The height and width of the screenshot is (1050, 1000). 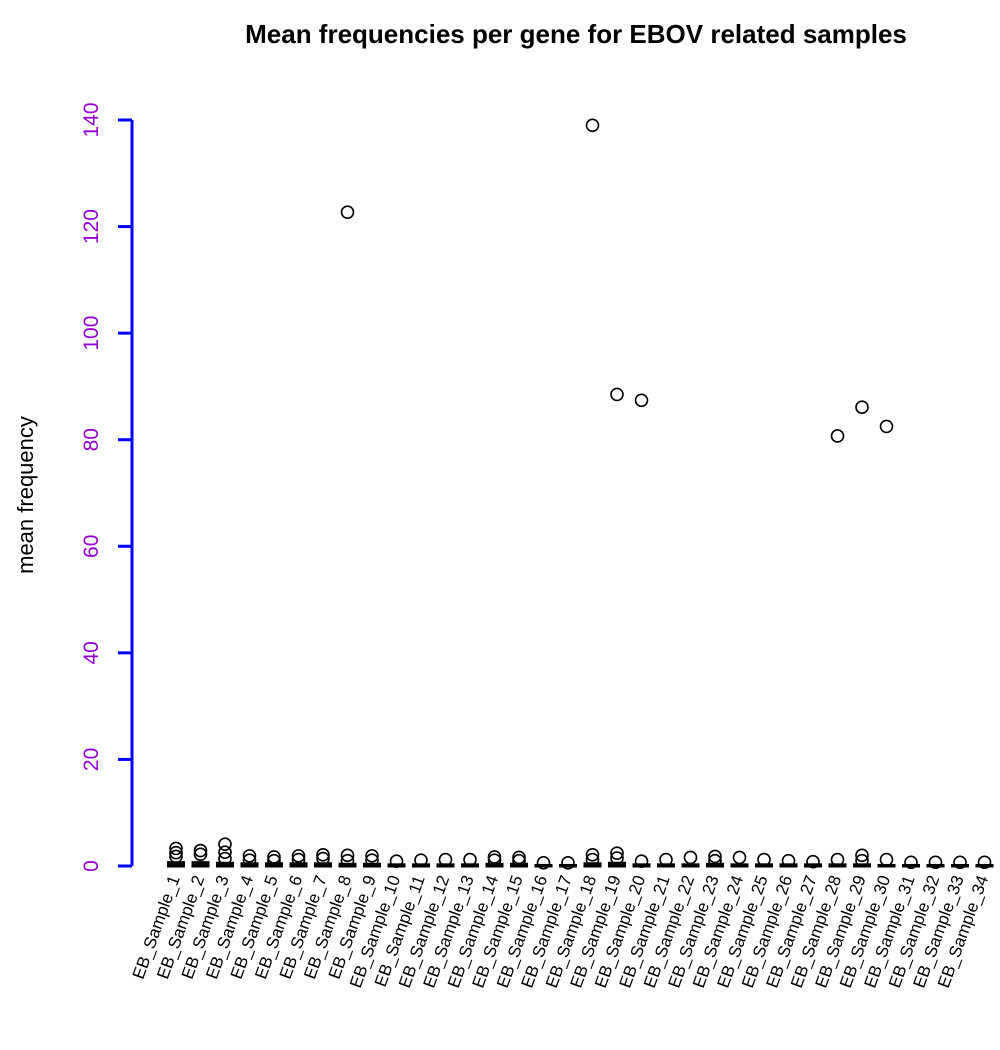 I want to click on y-tick-label: 120, so click(x=91, y=226).